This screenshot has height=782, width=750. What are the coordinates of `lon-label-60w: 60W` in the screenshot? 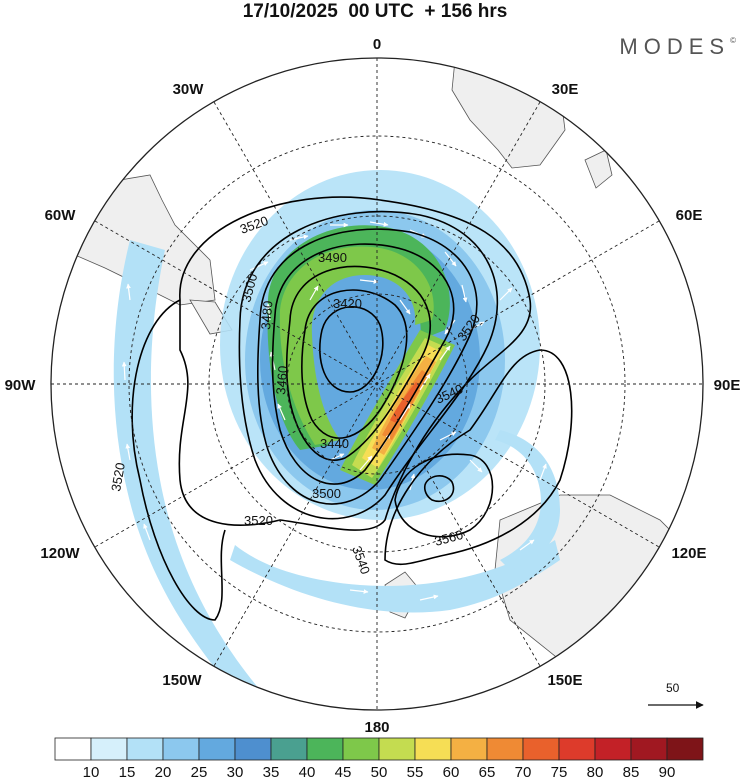 It's located at (61, 215).